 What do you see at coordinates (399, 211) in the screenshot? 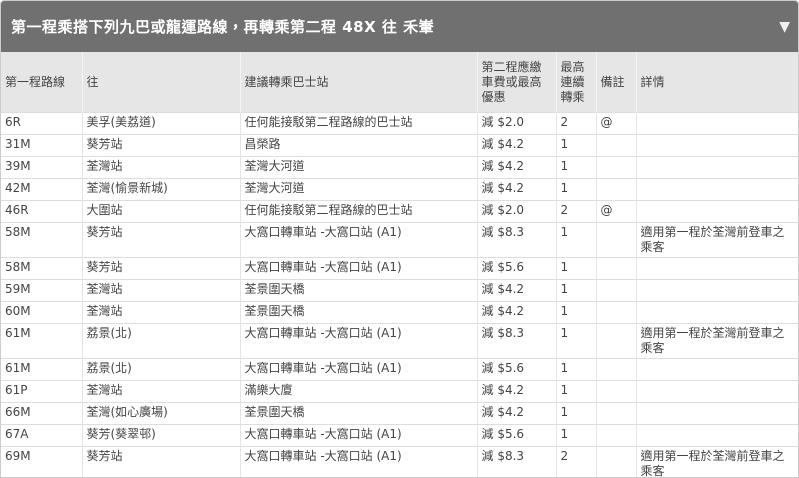
I see `table-row: 46R 大圍站 任何能接駁第二程路線的巴士站減 $2.0 2 @` at bounding box center [399, 211].